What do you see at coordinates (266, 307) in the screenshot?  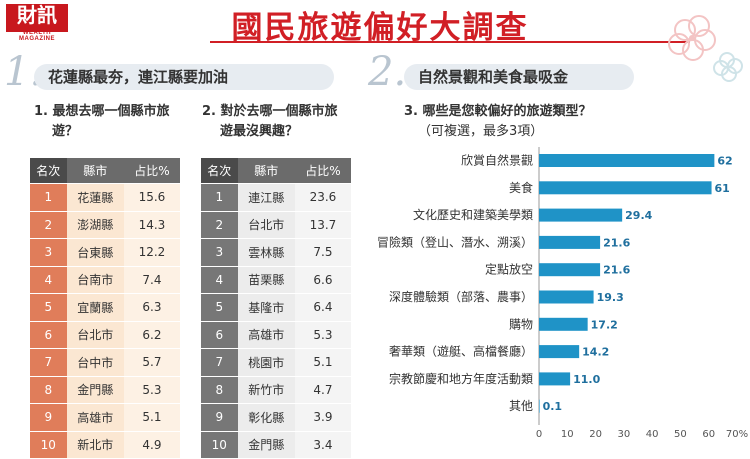 I see `county-cell: 基隆市` at bounding box center [266, 307].